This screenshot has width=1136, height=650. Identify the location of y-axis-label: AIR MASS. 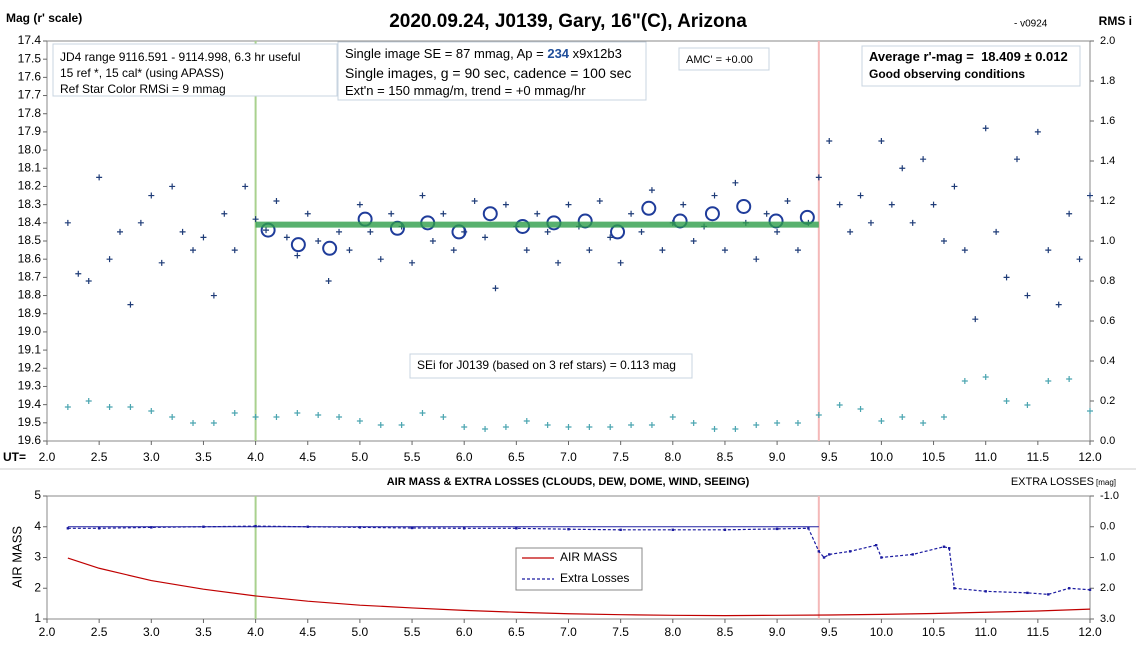
(16, 557).